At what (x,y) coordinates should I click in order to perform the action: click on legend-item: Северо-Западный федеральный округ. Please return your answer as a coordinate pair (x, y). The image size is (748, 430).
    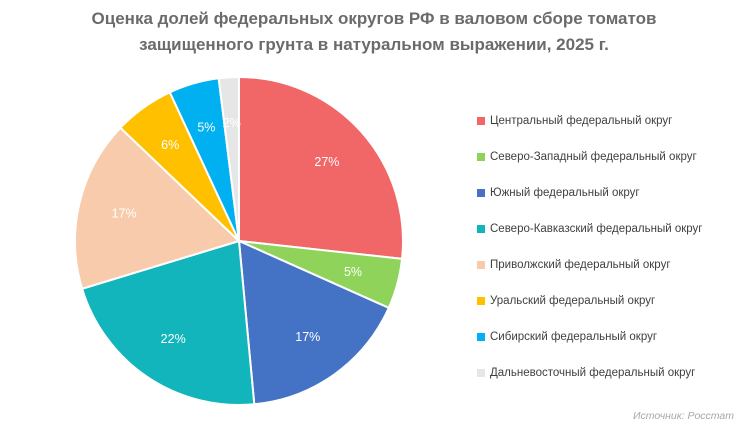
    Looking at the image, I should click on (590, 157).